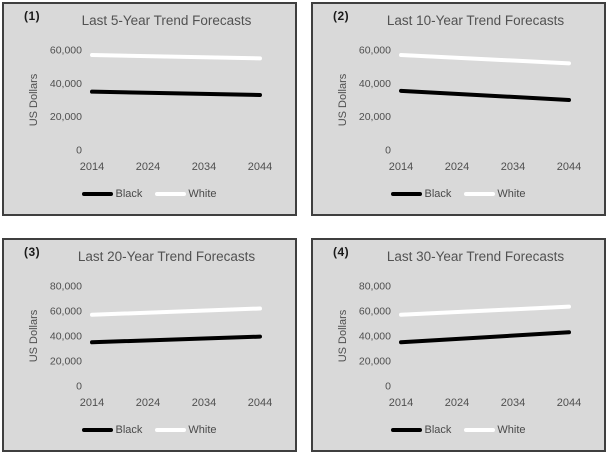  What do you see at coordinates (475, 20) in the screenshot?
I see `chart-title: Last 10-Year Trend Forecasts` at bounding box center [475, 20].